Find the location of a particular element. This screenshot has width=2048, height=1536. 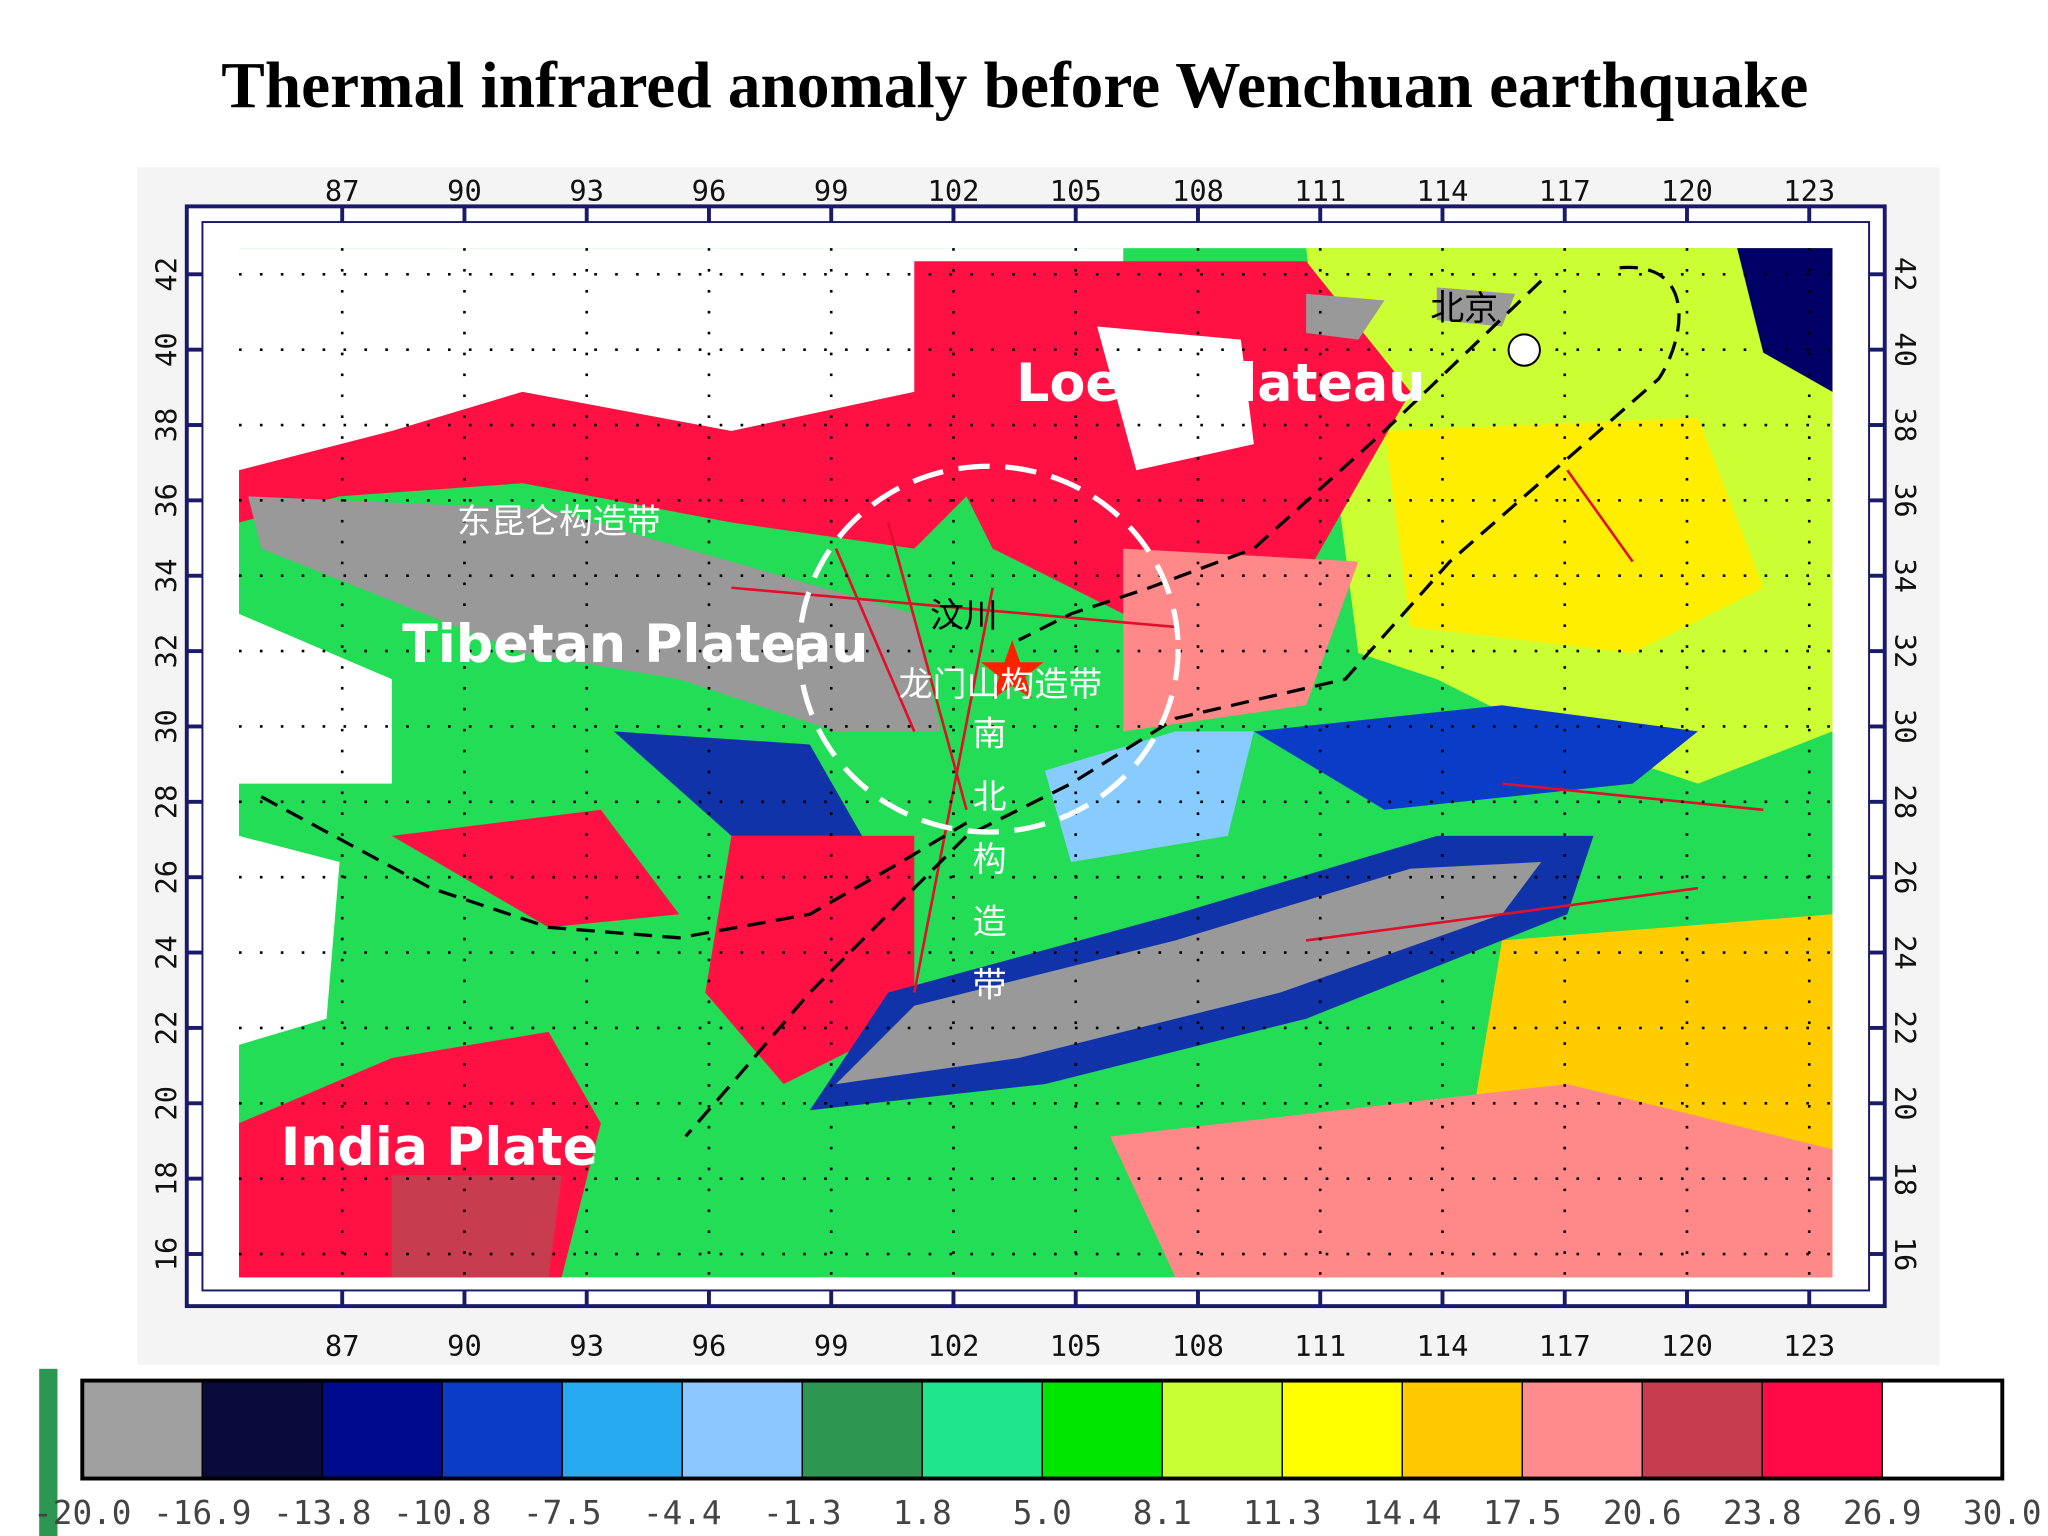

colorbar-label: -10.8 is located at coordinates (442, 1513).